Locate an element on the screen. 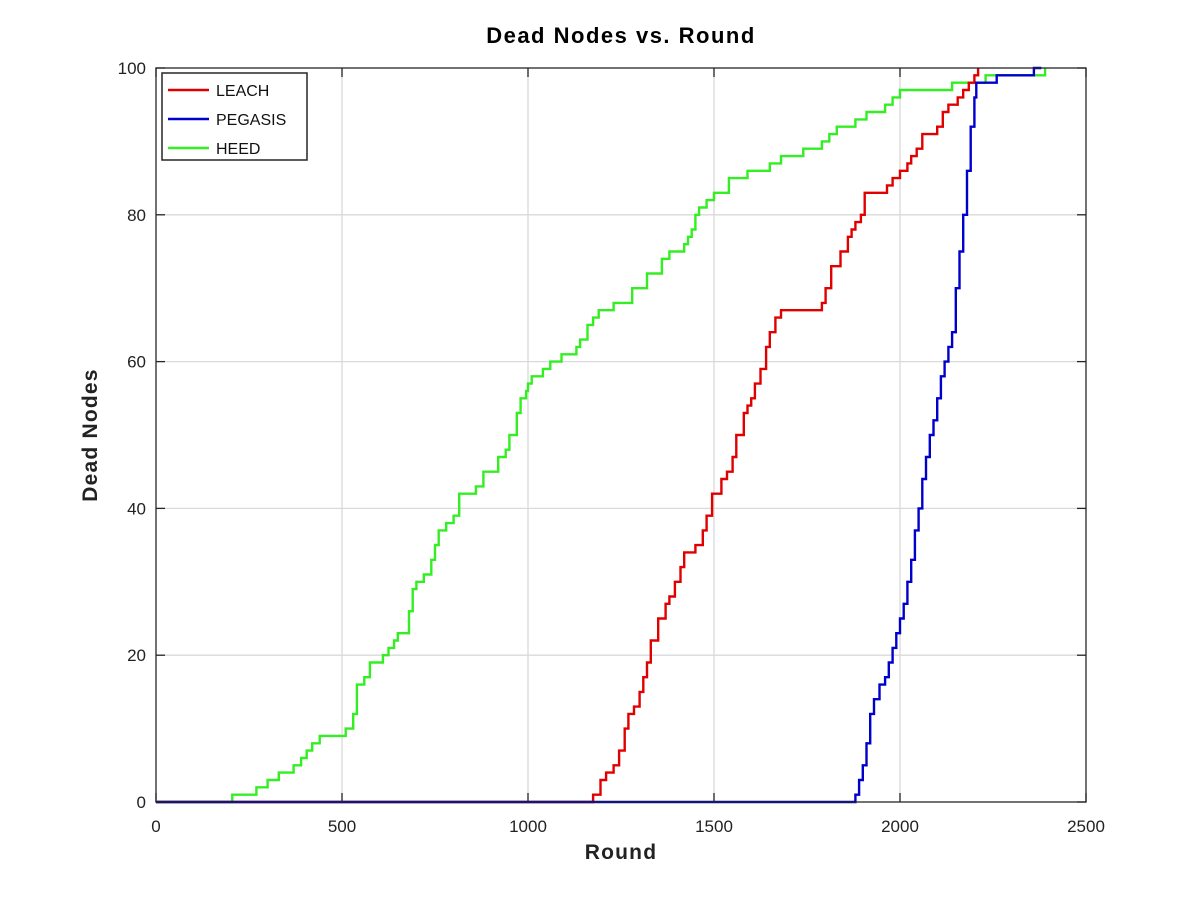 The width and height of the screenshot is (1200, 900). legend-box is located at coordinates (234, 116).